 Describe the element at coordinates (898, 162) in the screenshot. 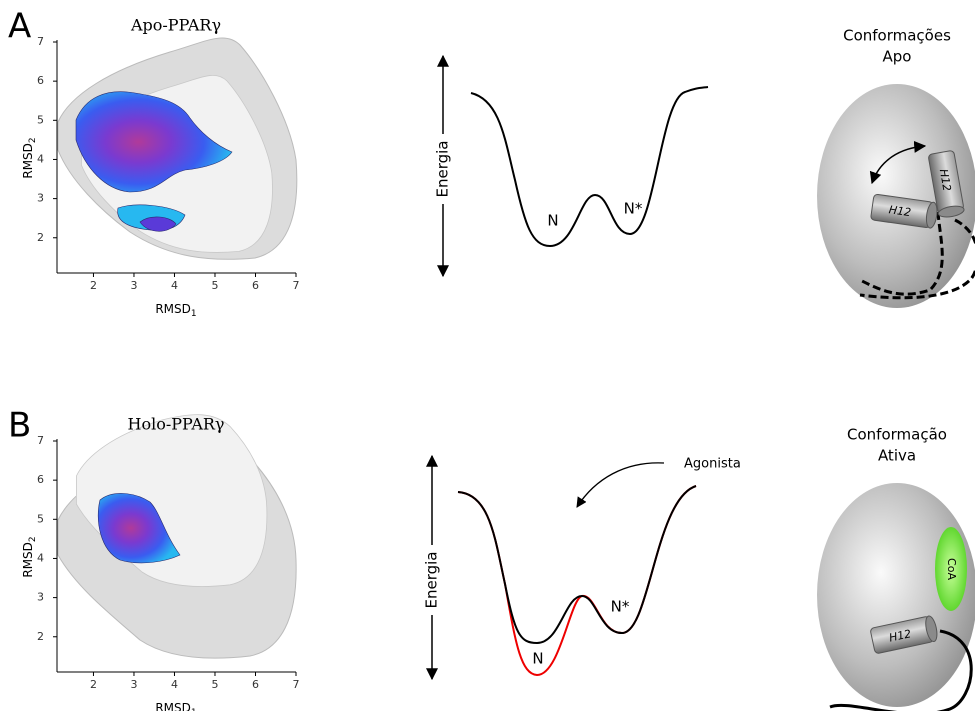

I see `motion-arrow` at that location.